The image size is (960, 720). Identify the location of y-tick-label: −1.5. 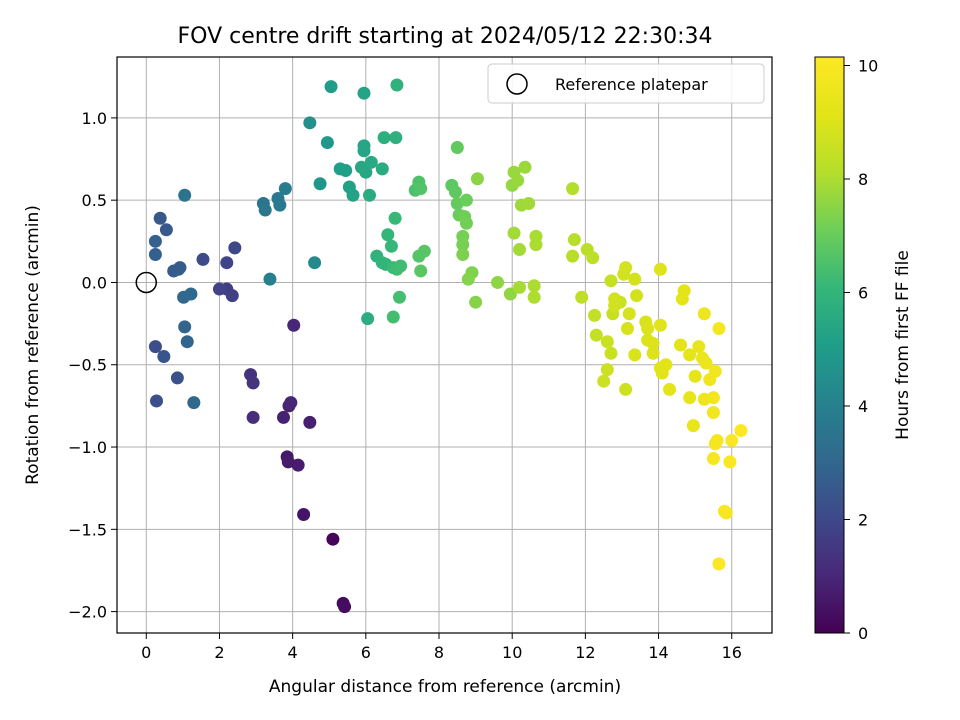
(87, 529).